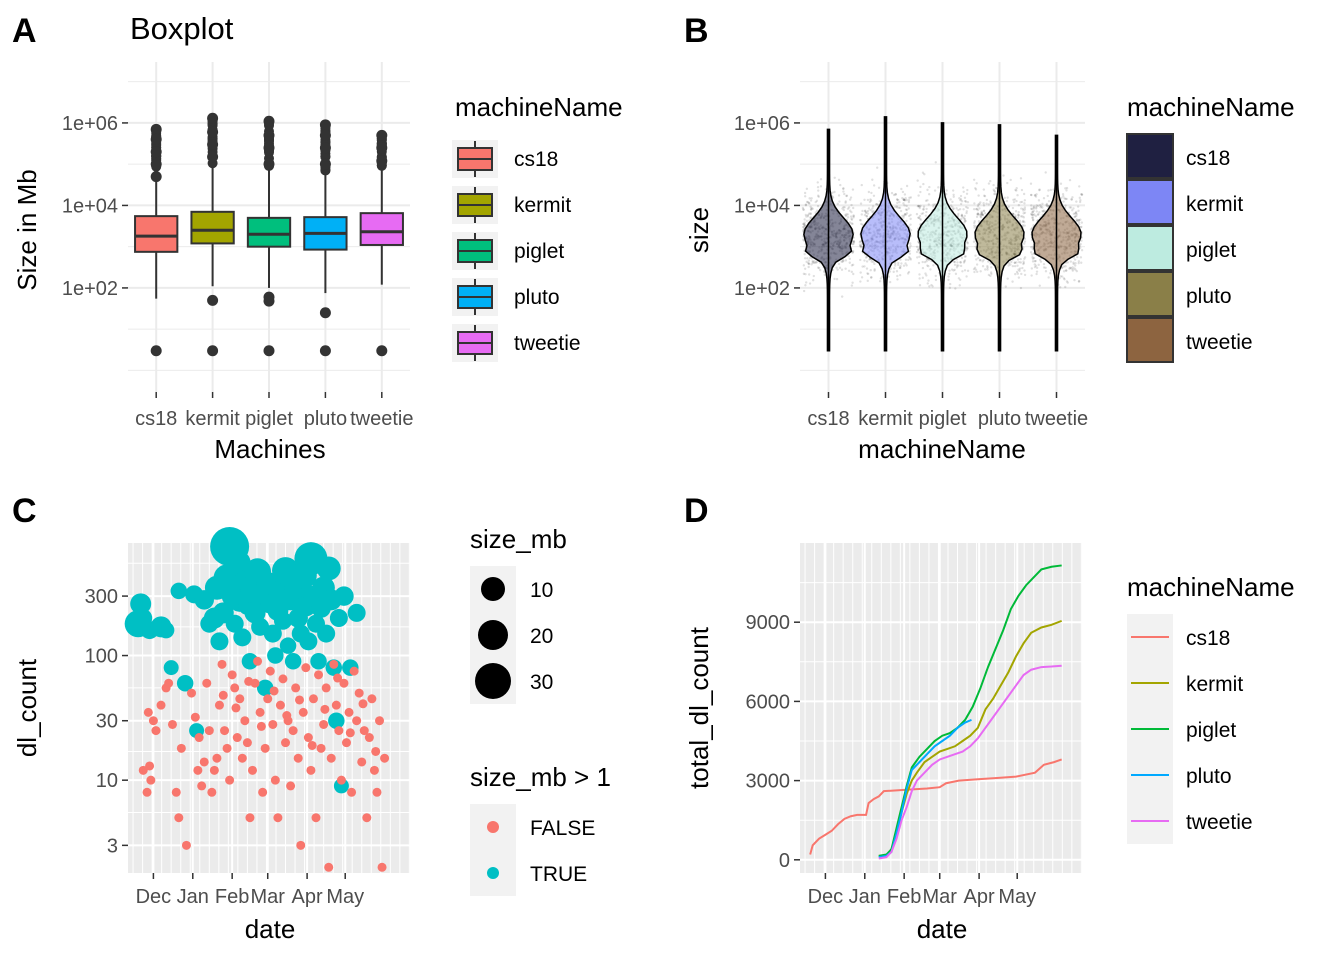 The width and height of the screenshot is (1344, 960). I want to click on panel-a-box-piglet, so click(269, 232).